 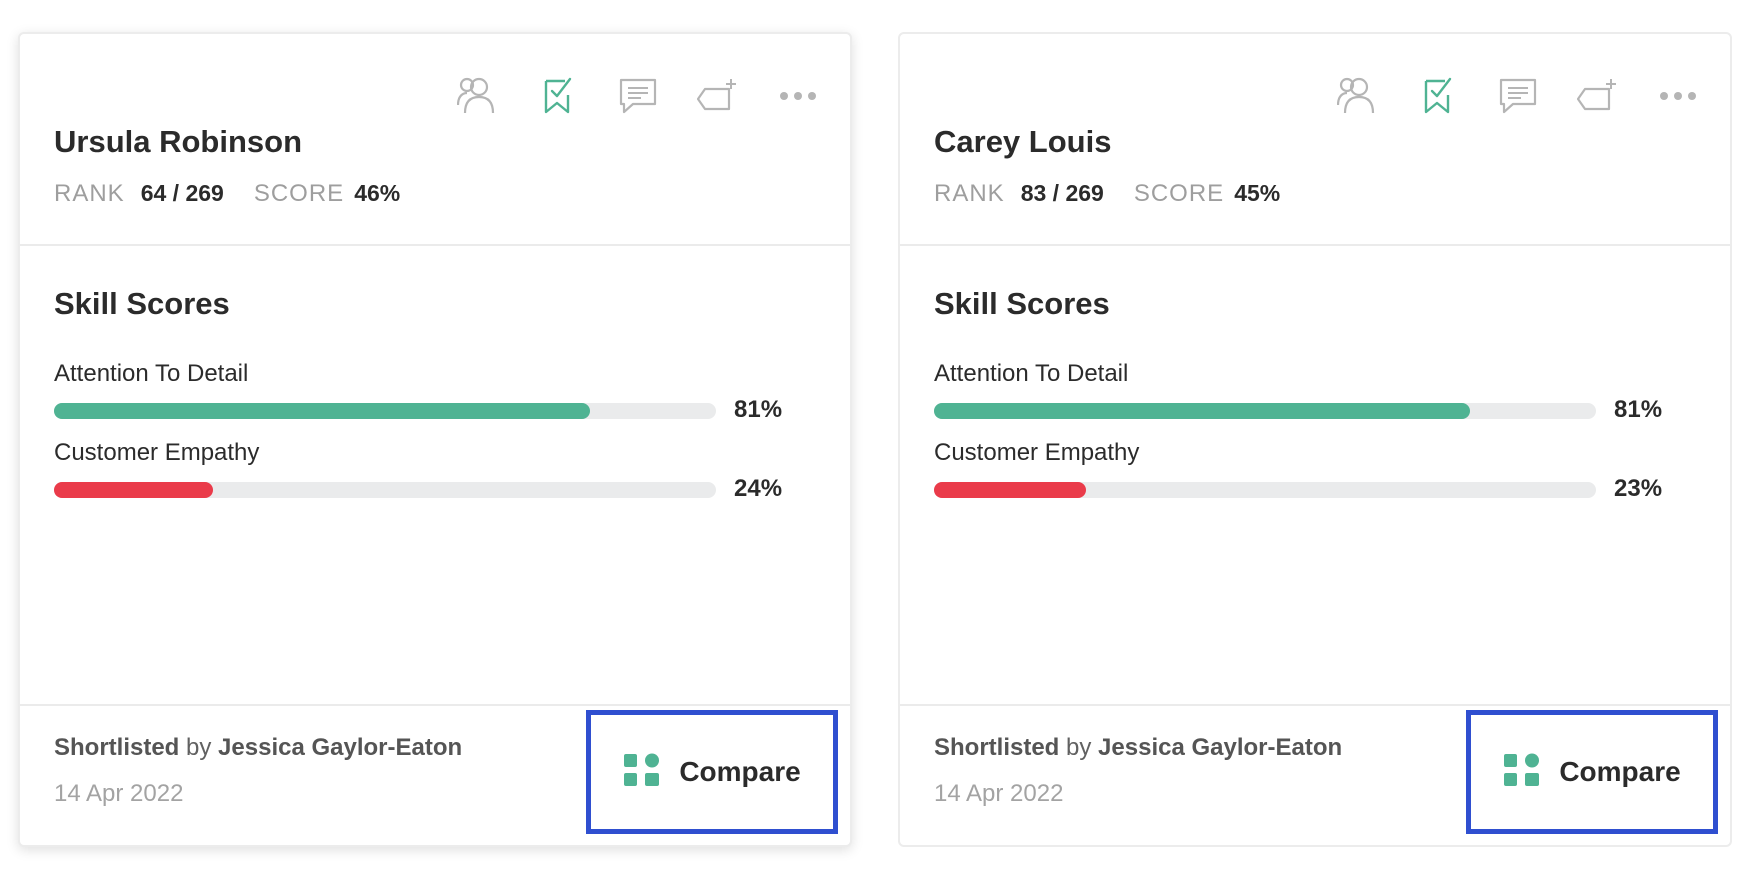 I want to click on skill-percent: 23%, so click(x=1638, y=488).